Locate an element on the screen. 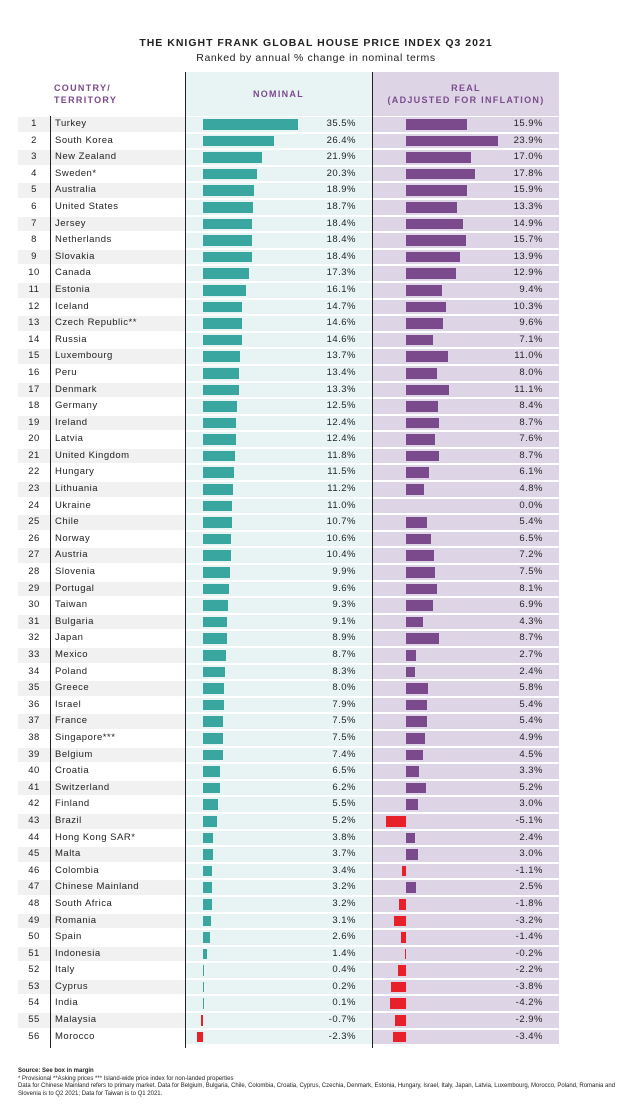 This screenshot has height=1108, width=632. real-value: 11.1% is located at coordinates (528, 389).